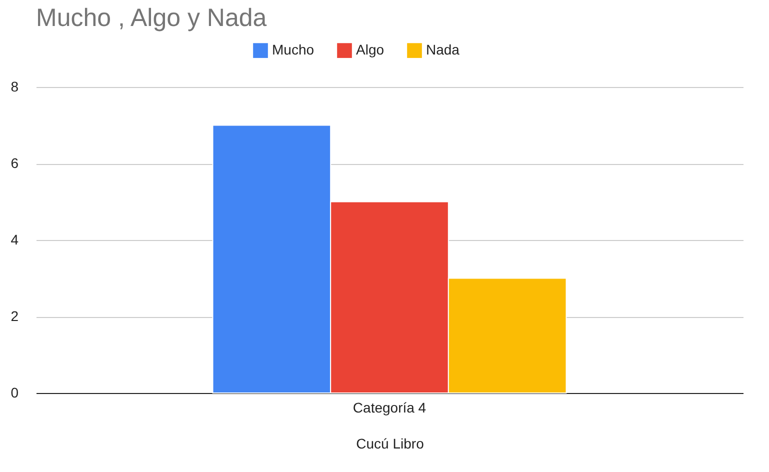 The image size is (769, 472). I want to click on x-axis-title: Cucú Libro, so click(390, 444).